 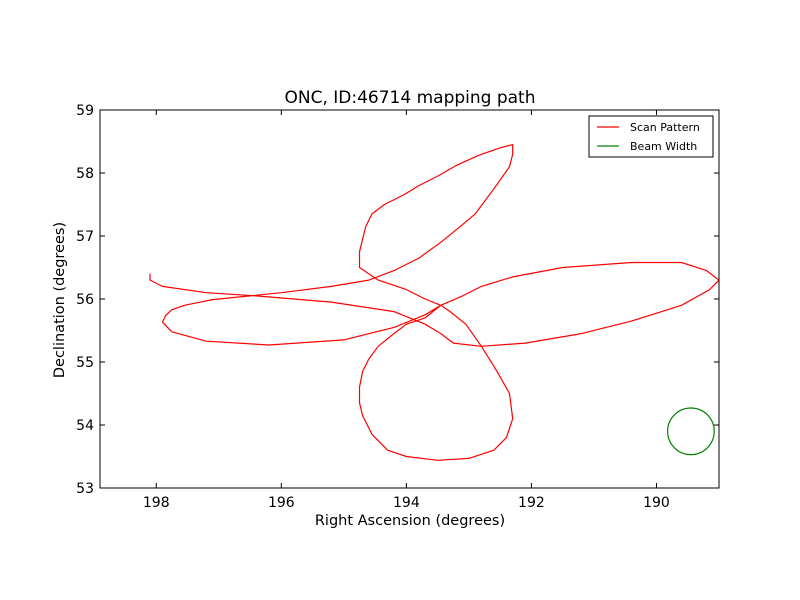 What do you see at coordinates (406, 503) in the screenshot?
I see `x-tick-label: 194` at bounding box center [406, 503].